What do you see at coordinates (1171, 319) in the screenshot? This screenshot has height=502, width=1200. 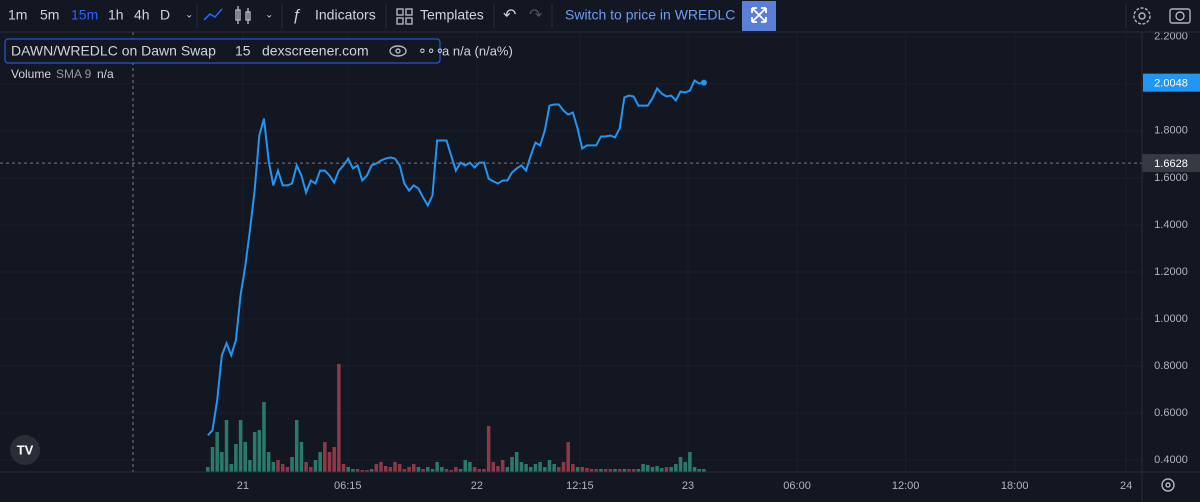 I see `y-tick-label: 1.0000` at bounding box center [1171, 319].